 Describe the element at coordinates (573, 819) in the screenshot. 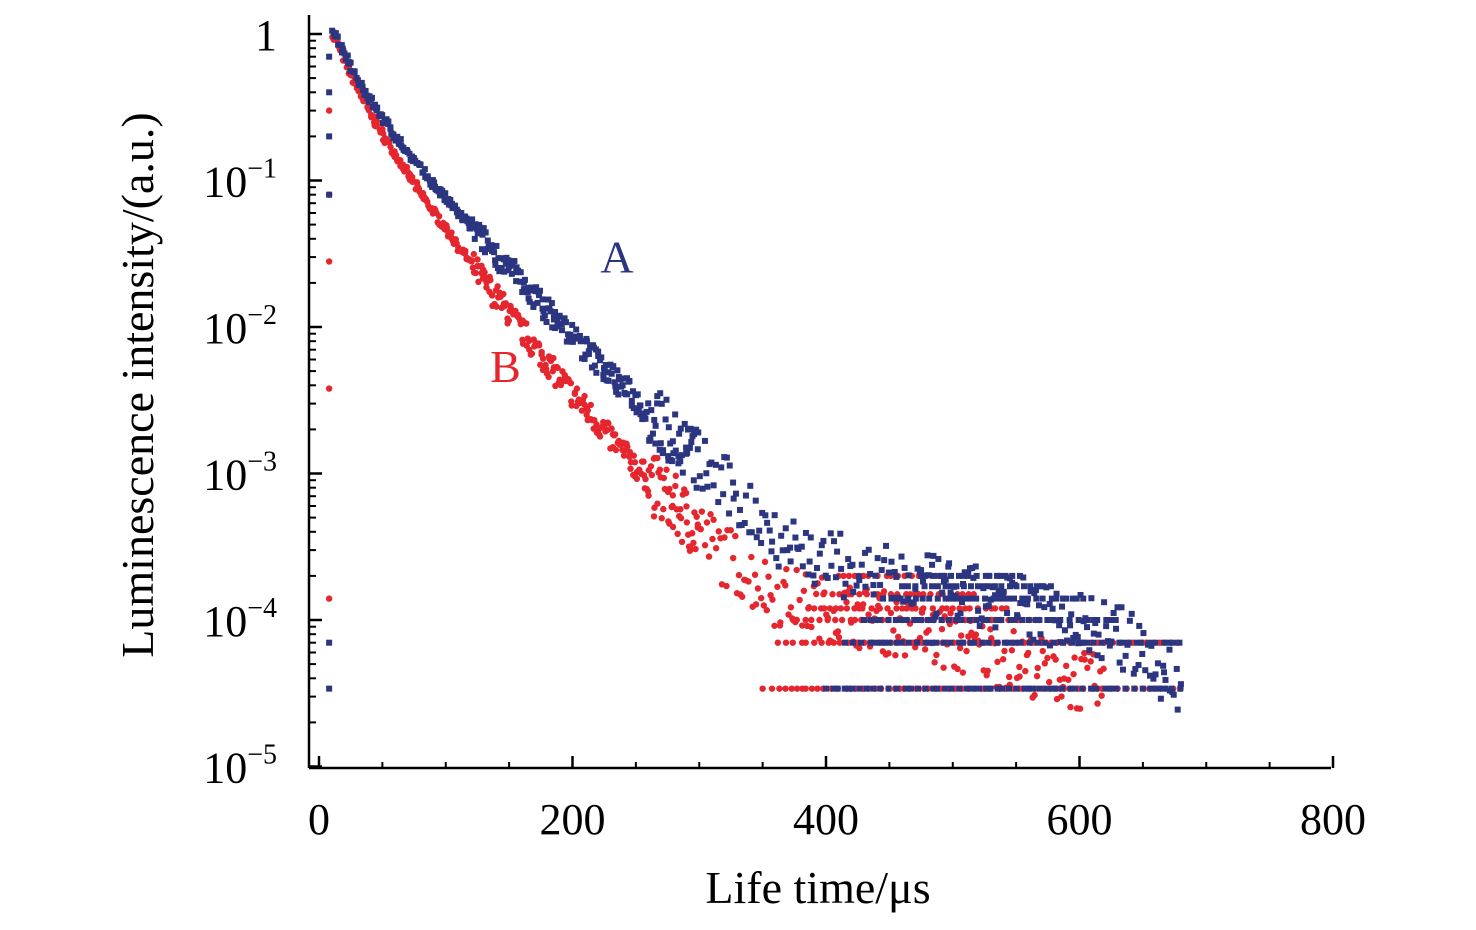

I see `x-tick-label: 200` at that location.